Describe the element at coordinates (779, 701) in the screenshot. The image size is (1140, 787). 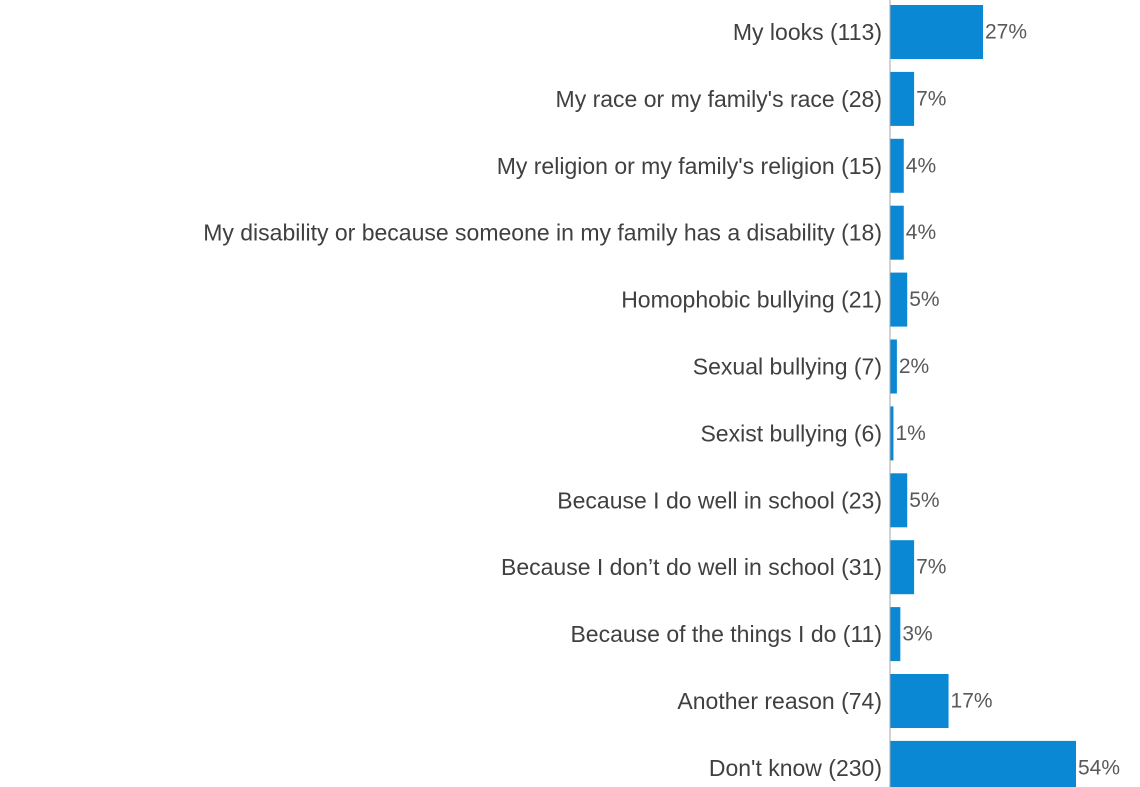
I see `category-label: Another reason (74)` at that location.